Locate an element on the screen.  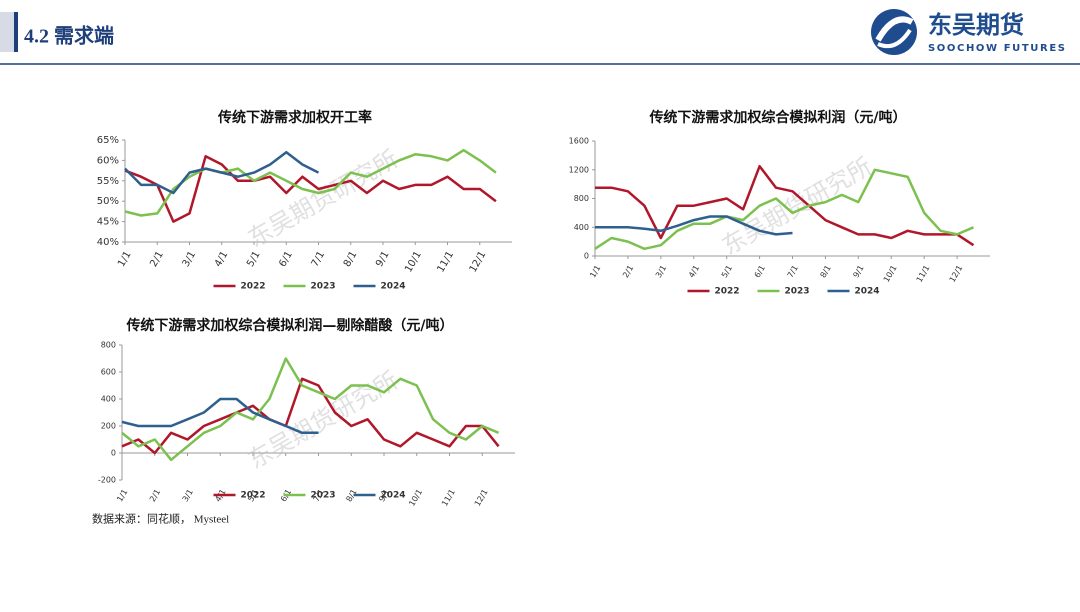
y-tick-label: 50% is located at coordinates (108, 201).